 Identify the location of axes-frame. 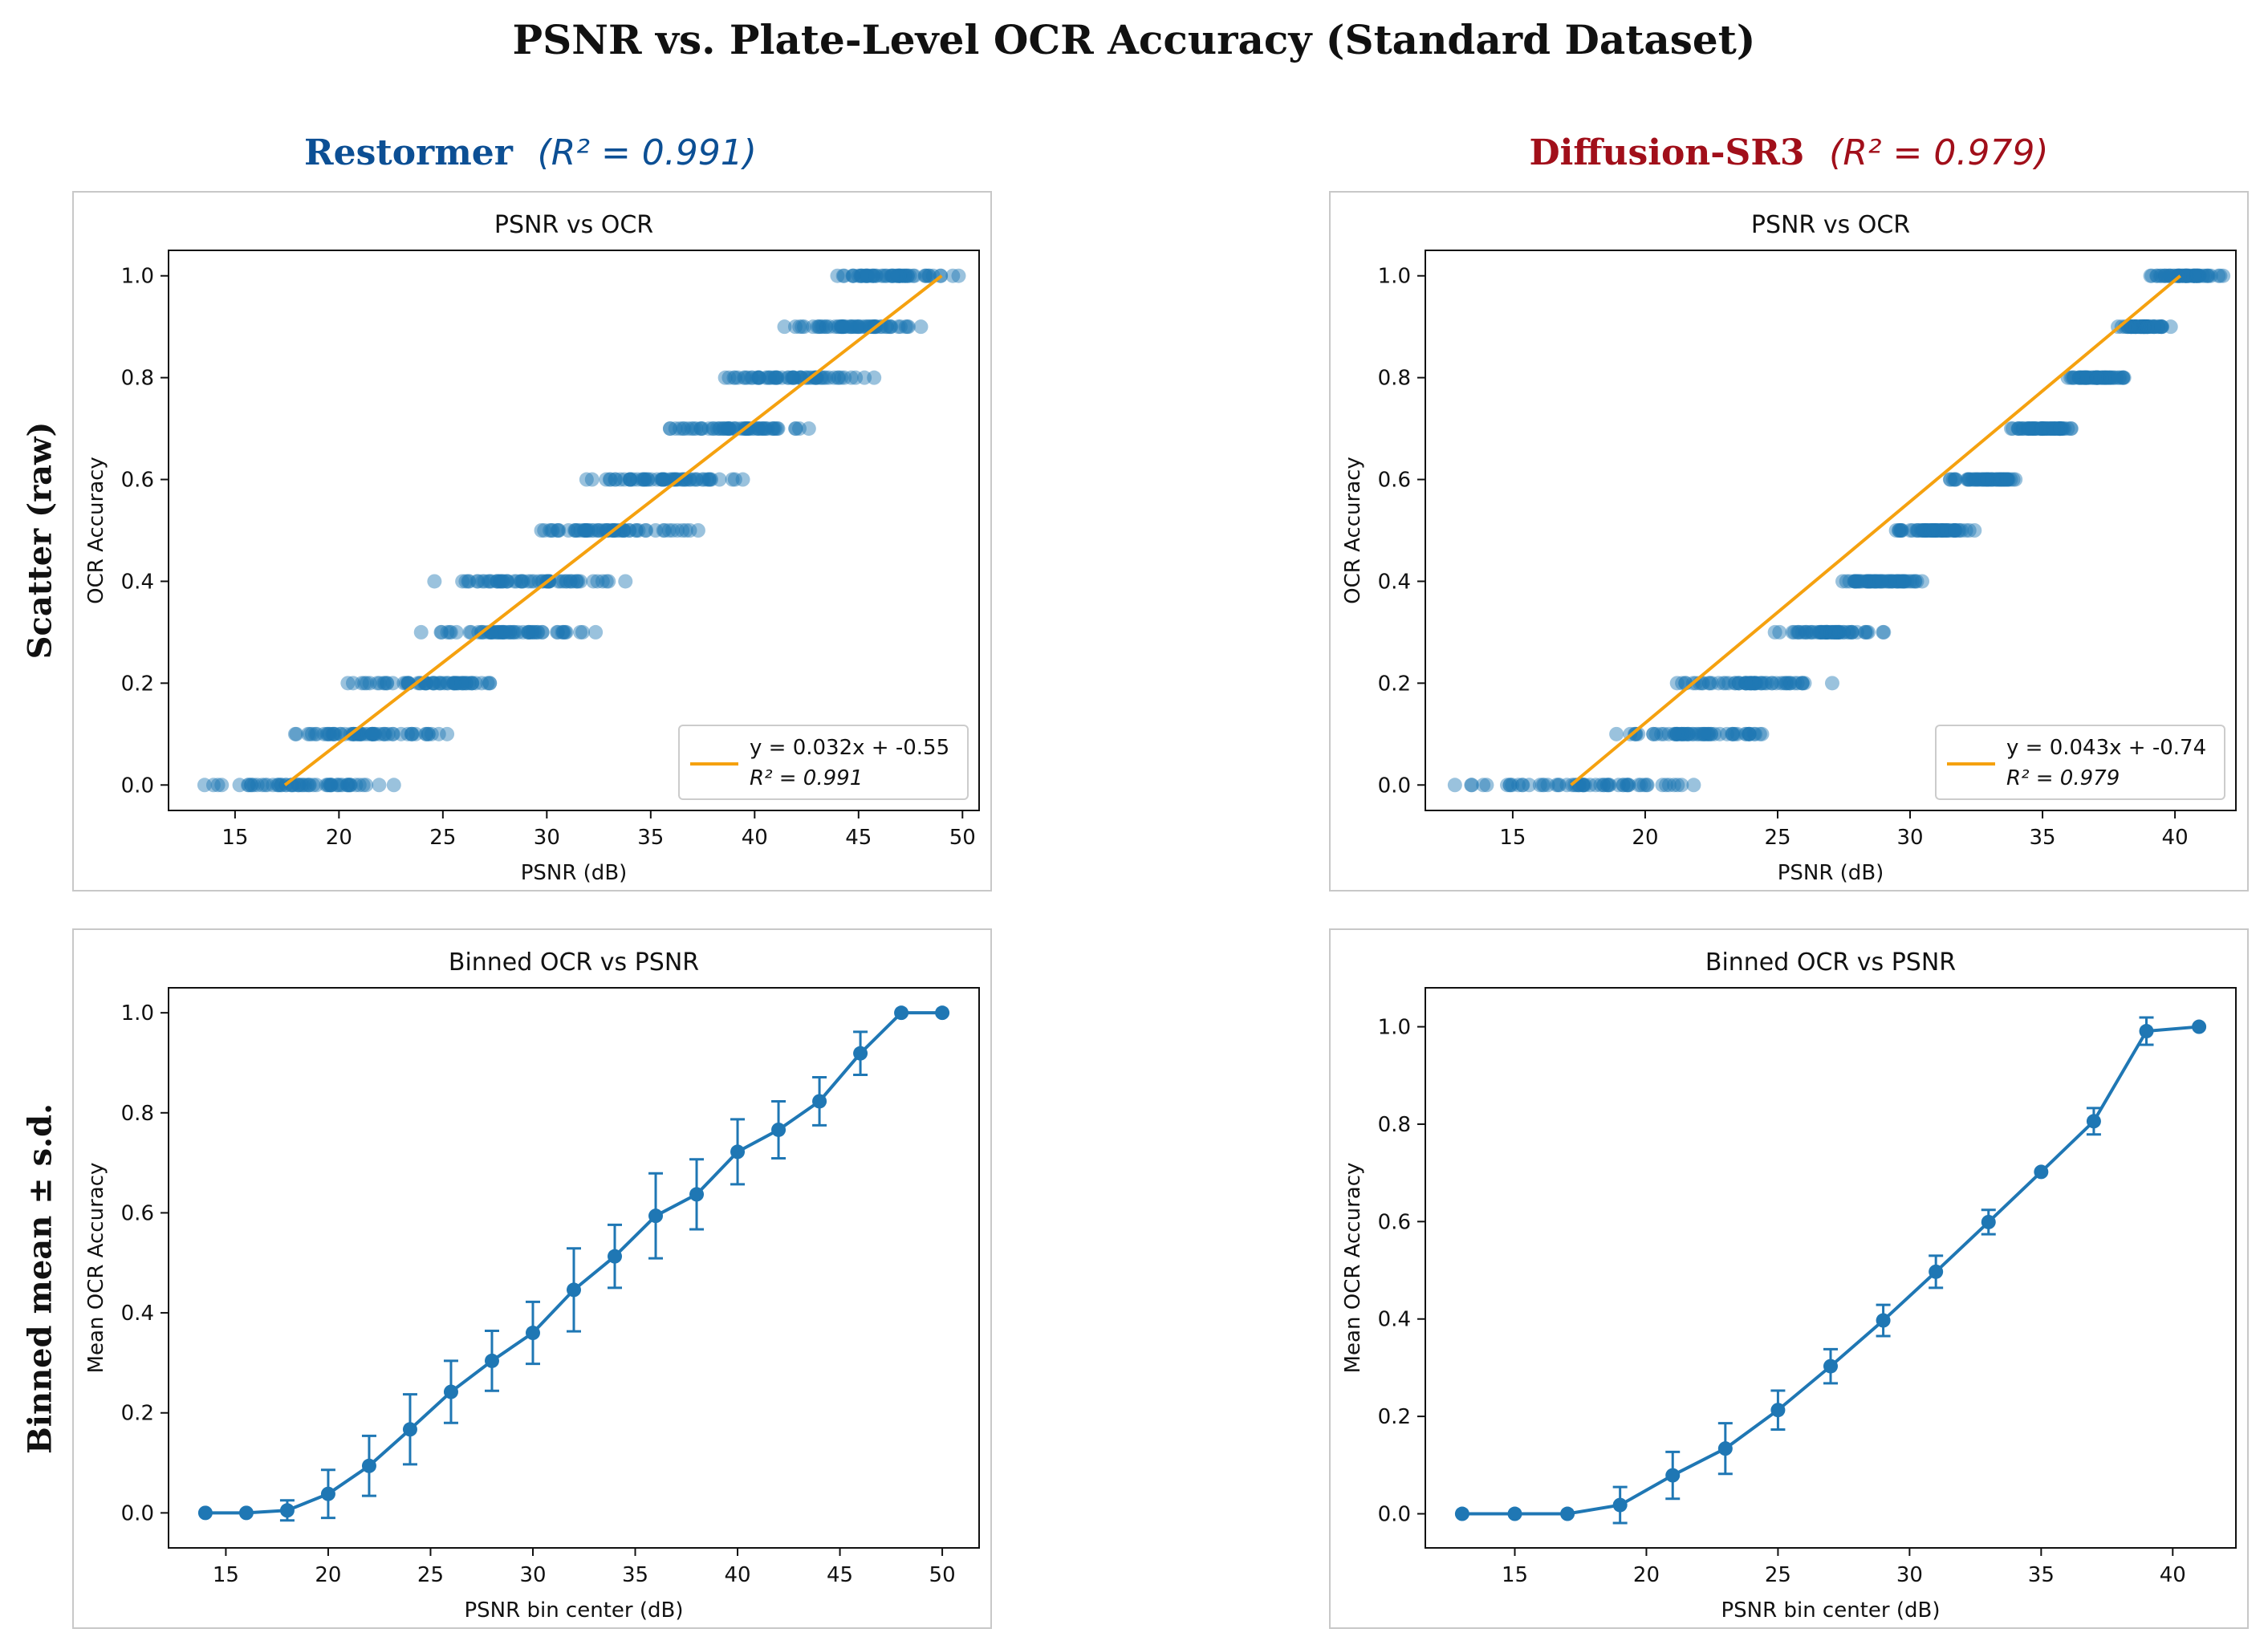
(574, 530).